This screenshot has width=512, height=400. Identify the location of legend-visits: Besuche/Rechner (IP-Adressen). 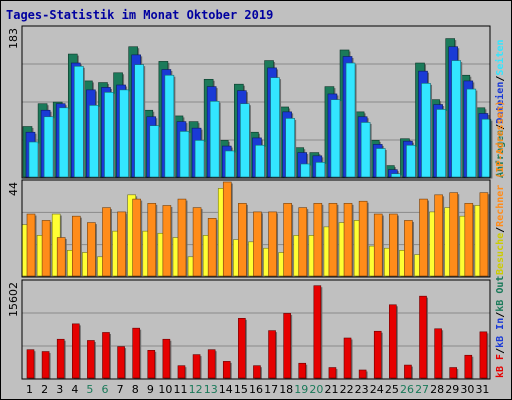
(500, 187).